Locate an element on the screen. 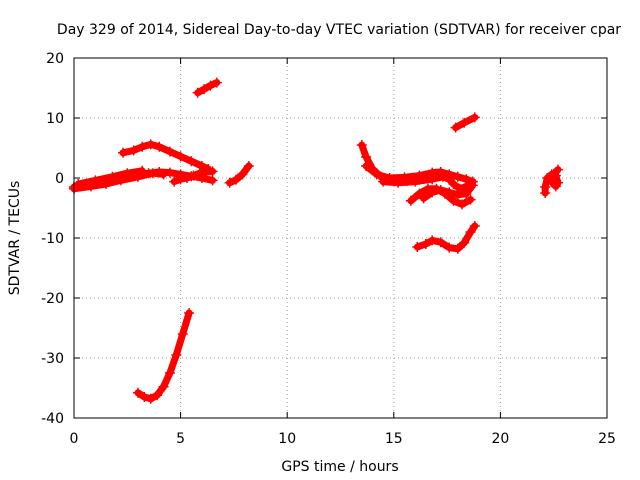  x-tick-label: 10 is located at coordinates (287, 439).